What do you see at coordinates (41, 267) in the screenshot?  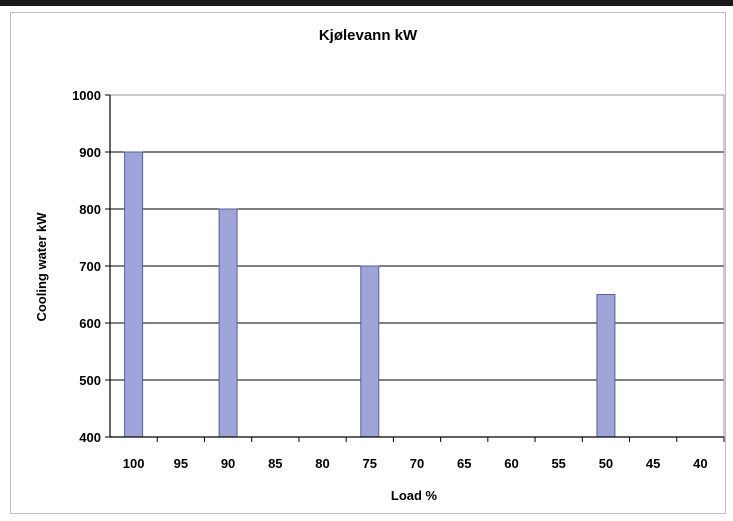 I see `y-axis-label: Cooling water kW` at bounding box center [41, 267].